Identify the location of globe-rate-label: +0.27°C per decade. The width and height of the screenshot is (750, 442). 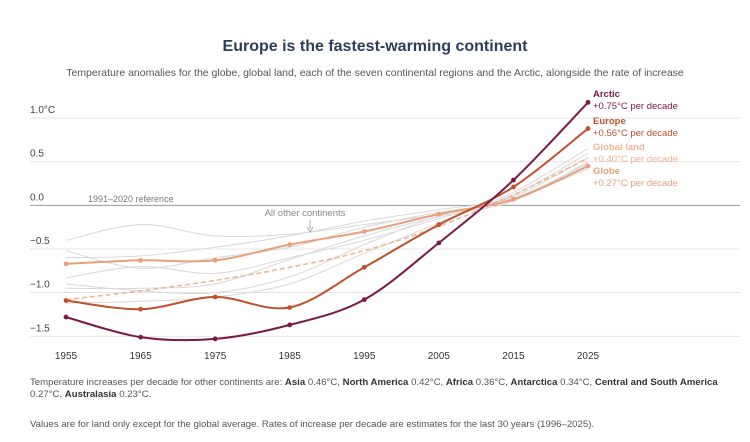
(635, 183).